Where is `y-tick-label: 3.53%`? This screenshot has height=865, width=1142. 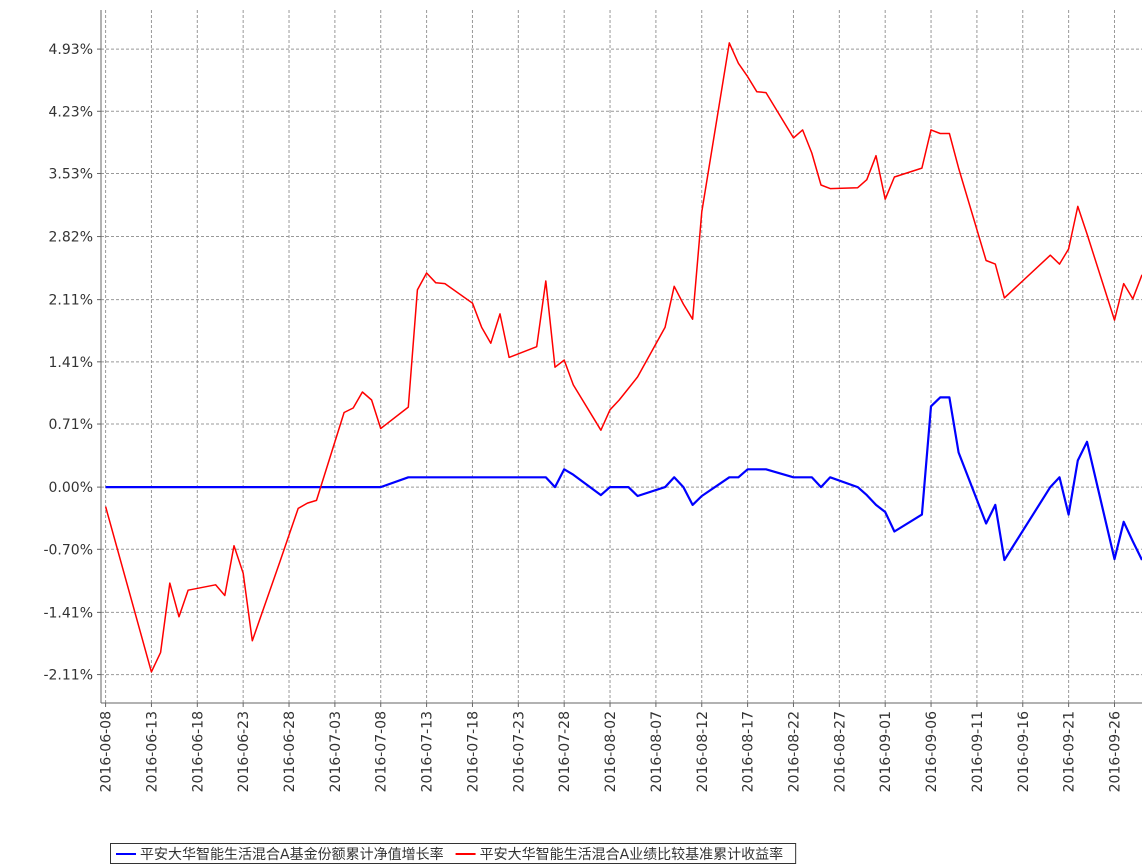 y-tick-label: 3.53% is located at coordinates (71, 174).